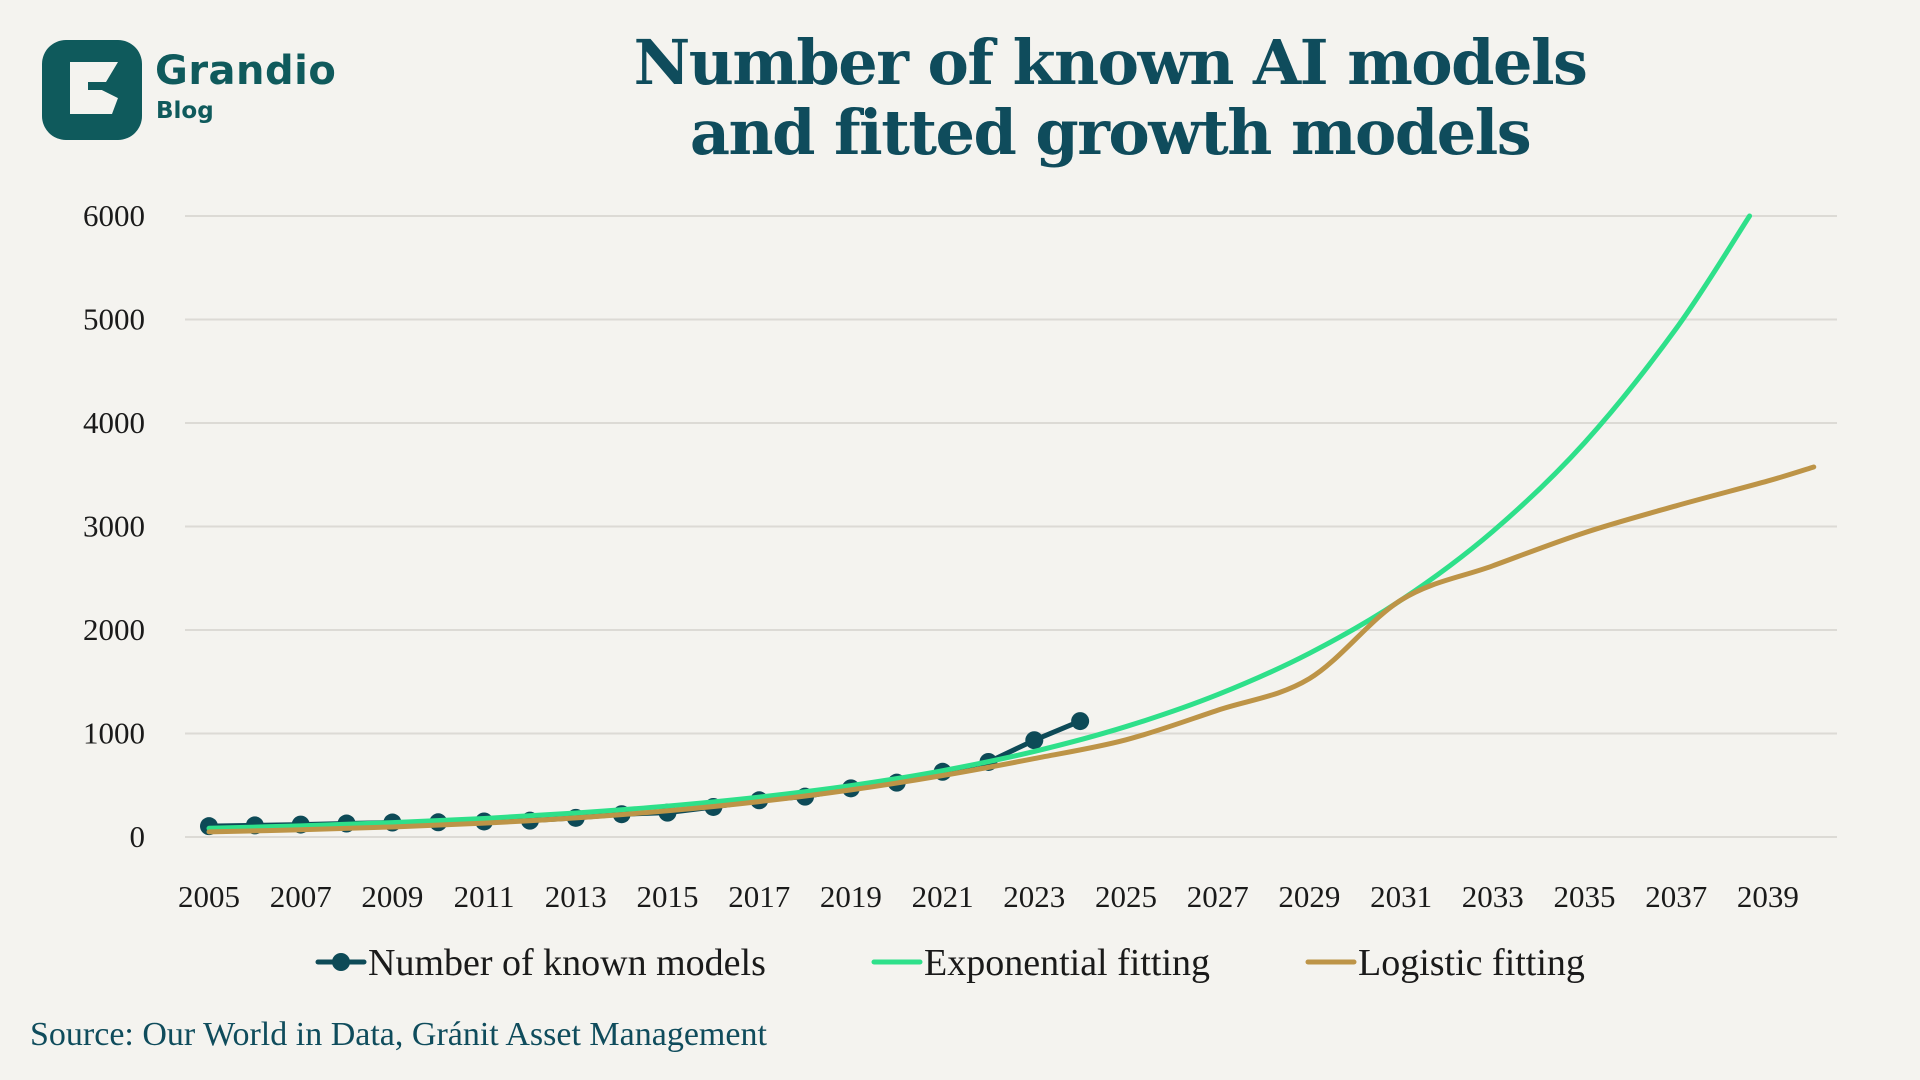 This screenshot has width=1920, height=1080. I want to click on x-tick-label: 2009, so click(392, 896).